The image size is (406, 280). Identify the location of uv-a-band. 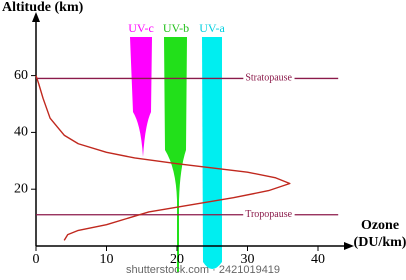
(212, 153).